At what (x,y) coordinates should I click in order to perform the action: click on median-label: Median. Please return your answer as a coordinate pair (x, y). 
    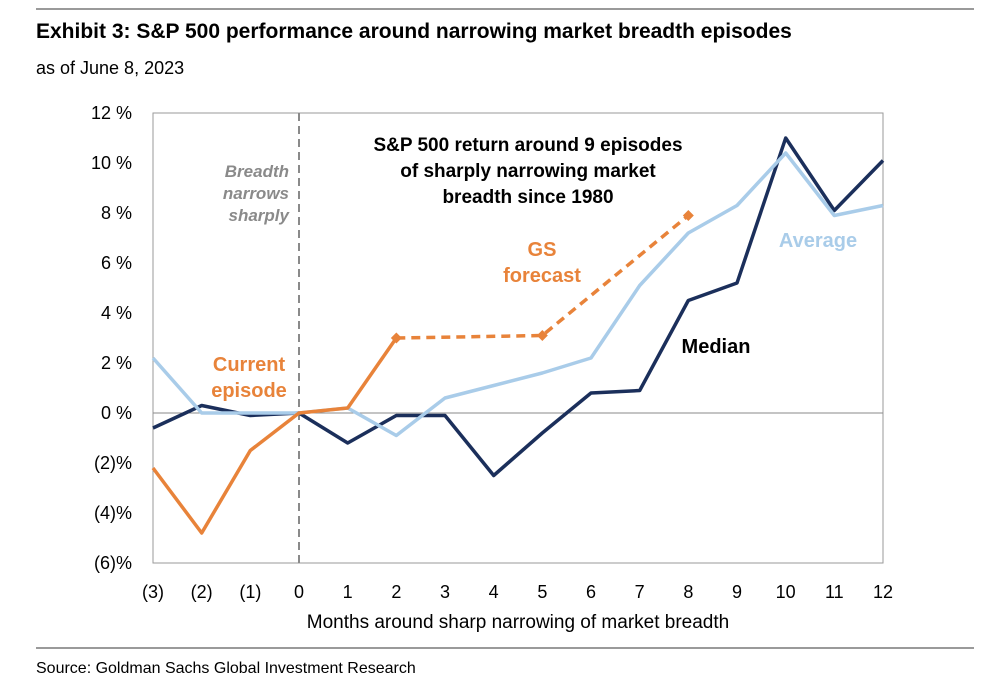
    Looking at the image, I should click on (716, 347).